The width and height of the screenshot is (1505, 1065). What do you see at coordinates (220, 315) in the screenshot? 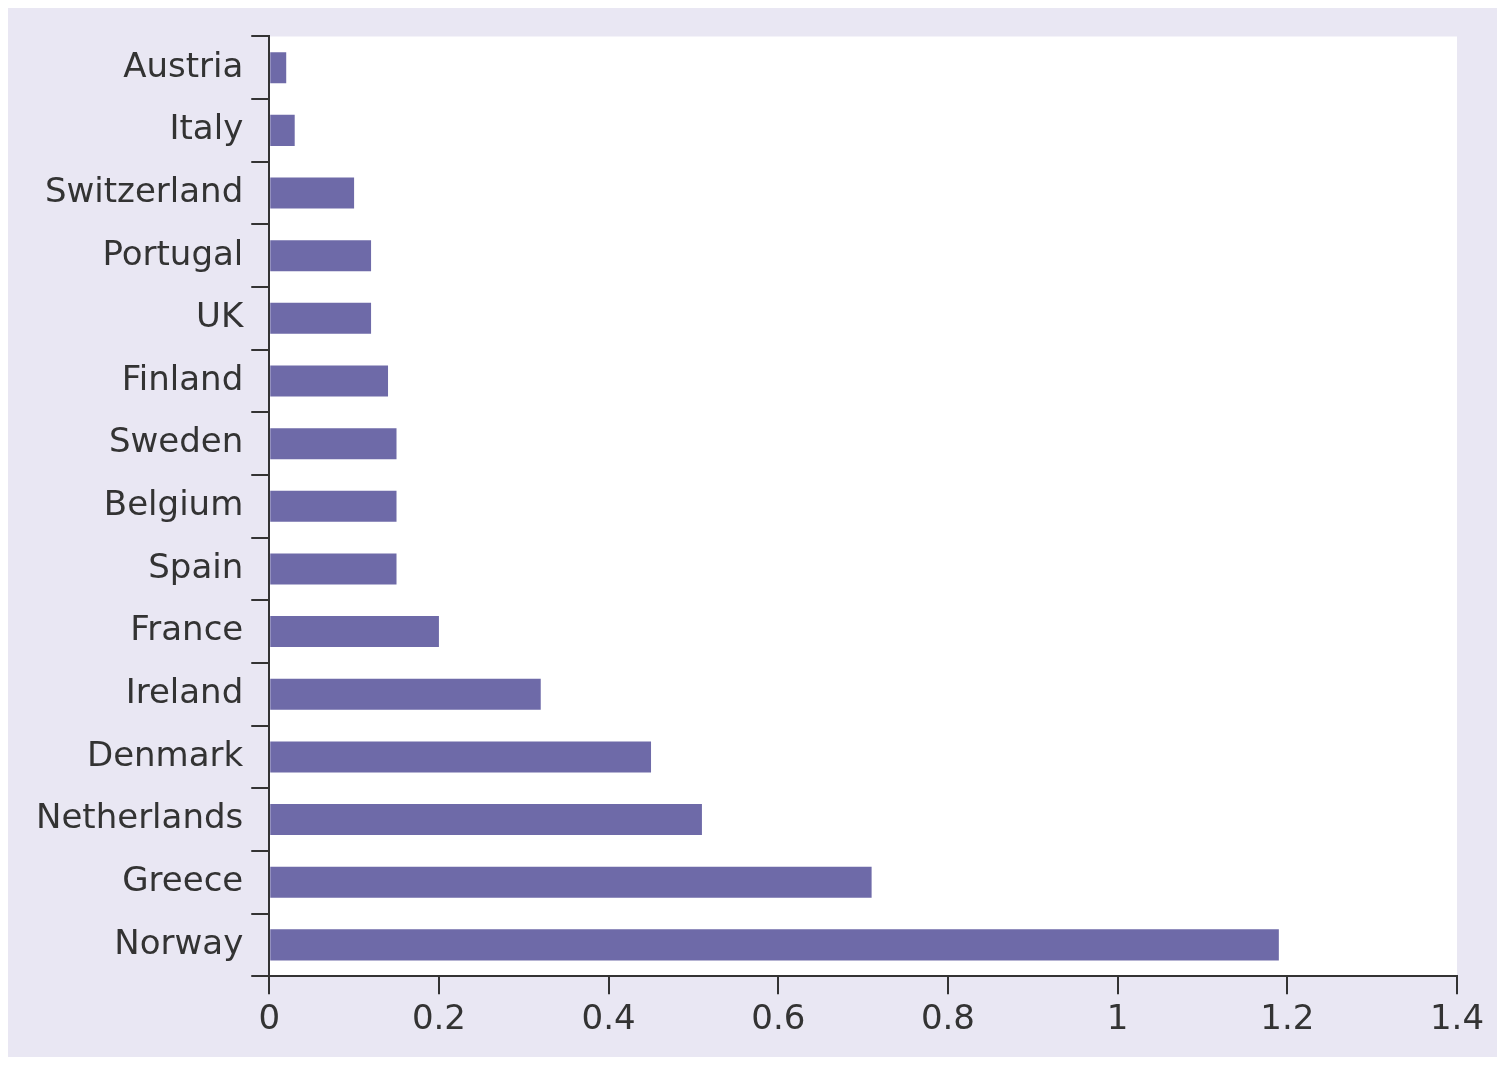
I see `y-tick-label: UK` at bounding box center [220, 315].